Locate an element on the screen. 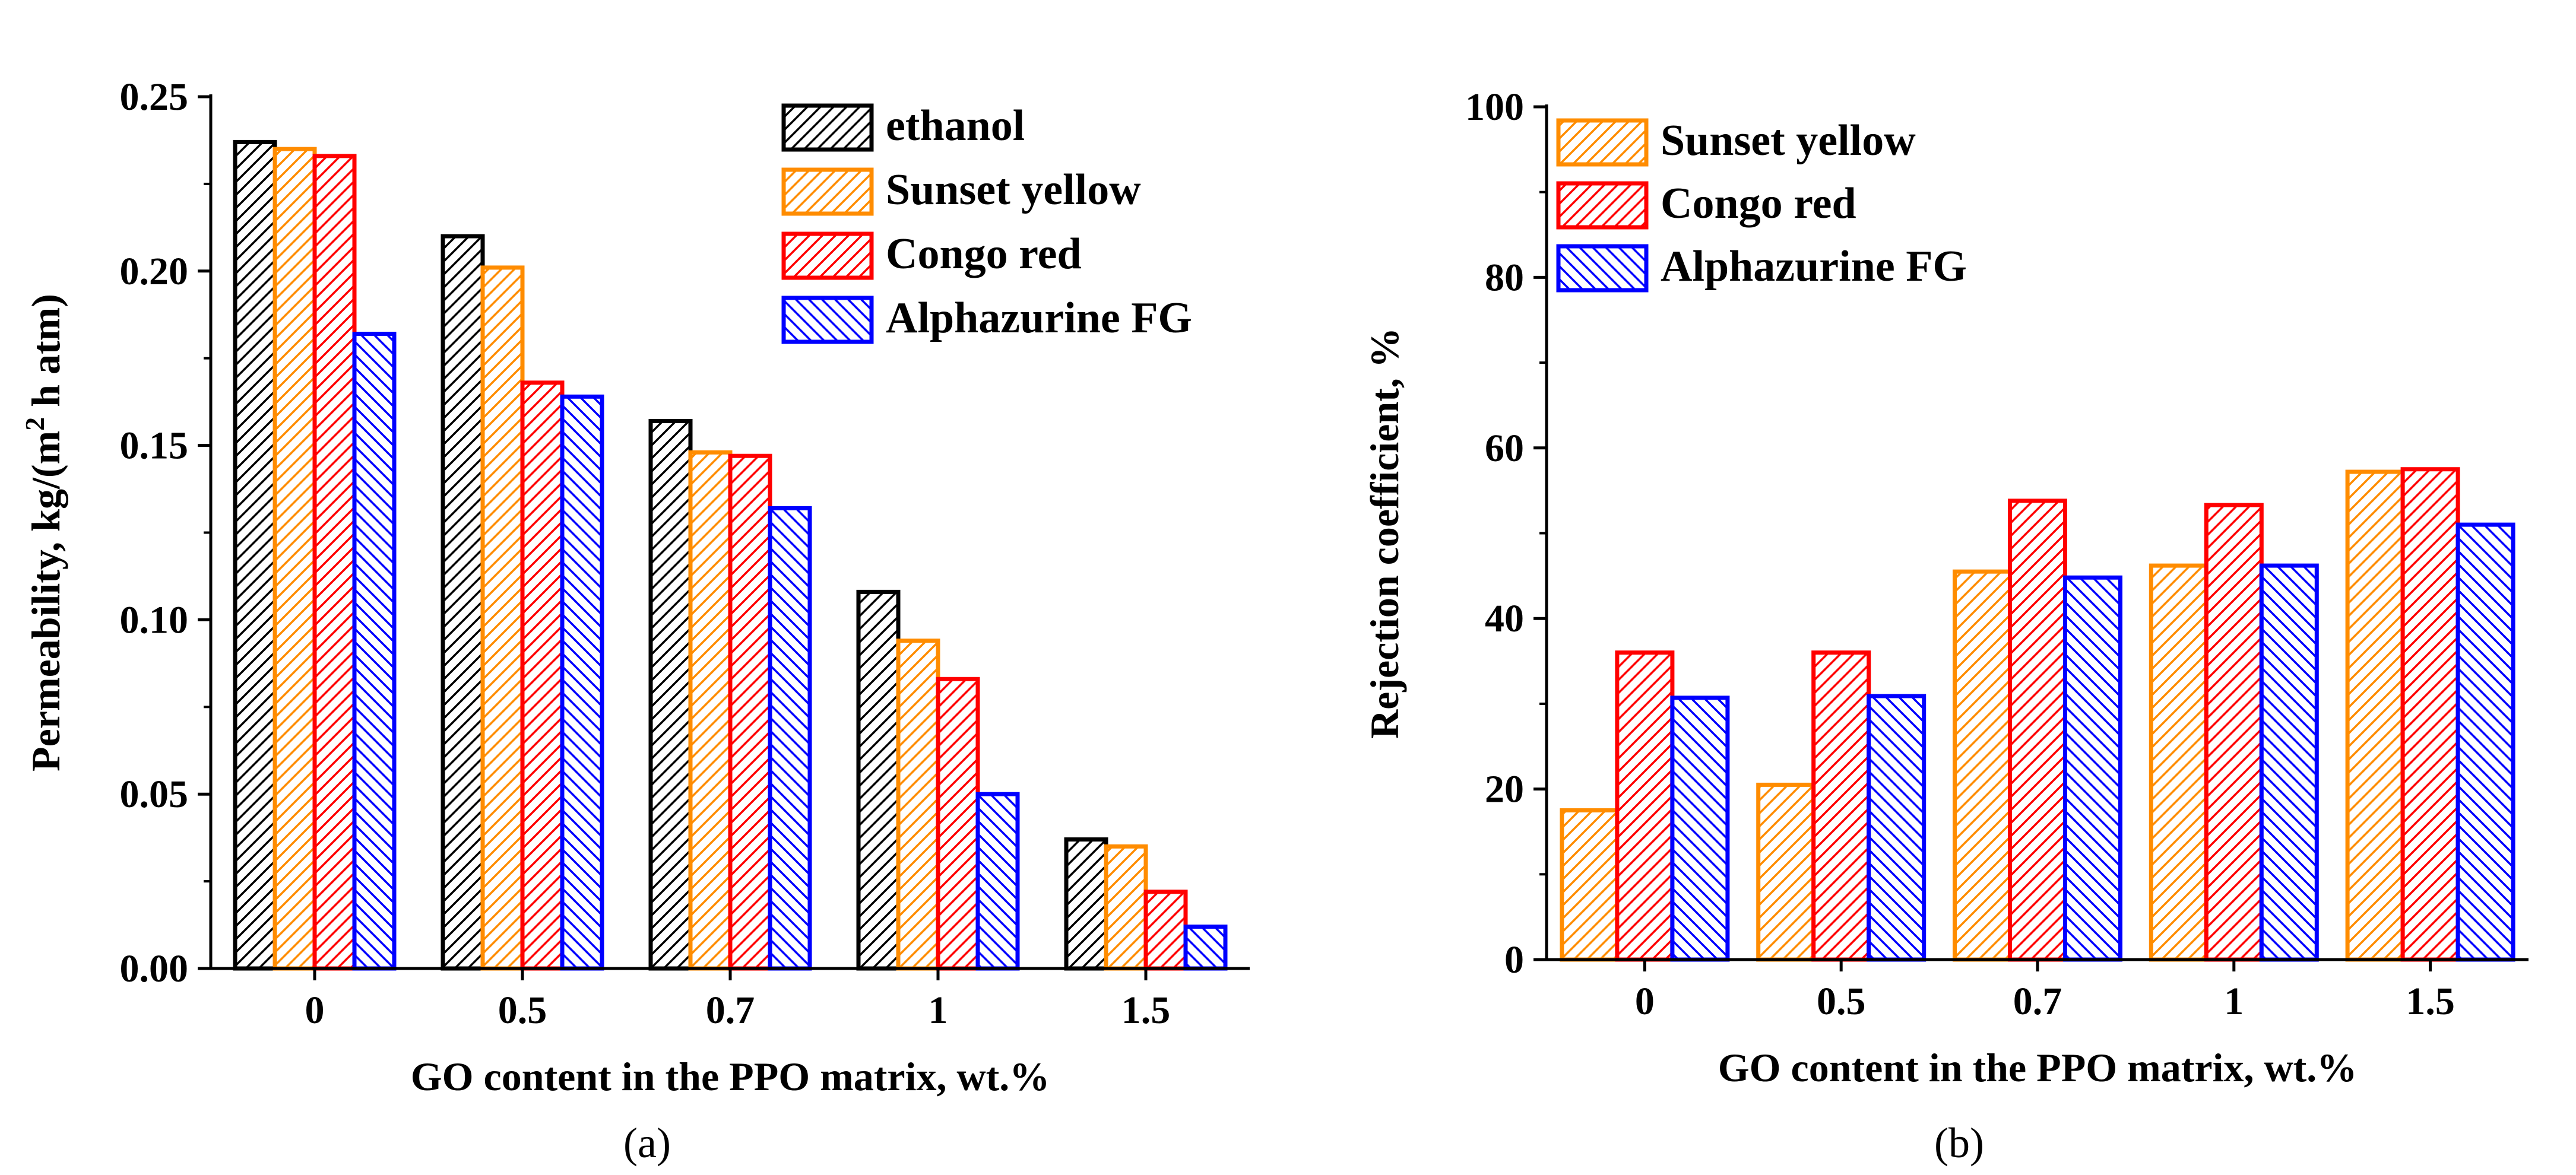 The height and width of the screenshot is (1175, 2576). panel-label: (b) is located at coordinates (1959, 1143).